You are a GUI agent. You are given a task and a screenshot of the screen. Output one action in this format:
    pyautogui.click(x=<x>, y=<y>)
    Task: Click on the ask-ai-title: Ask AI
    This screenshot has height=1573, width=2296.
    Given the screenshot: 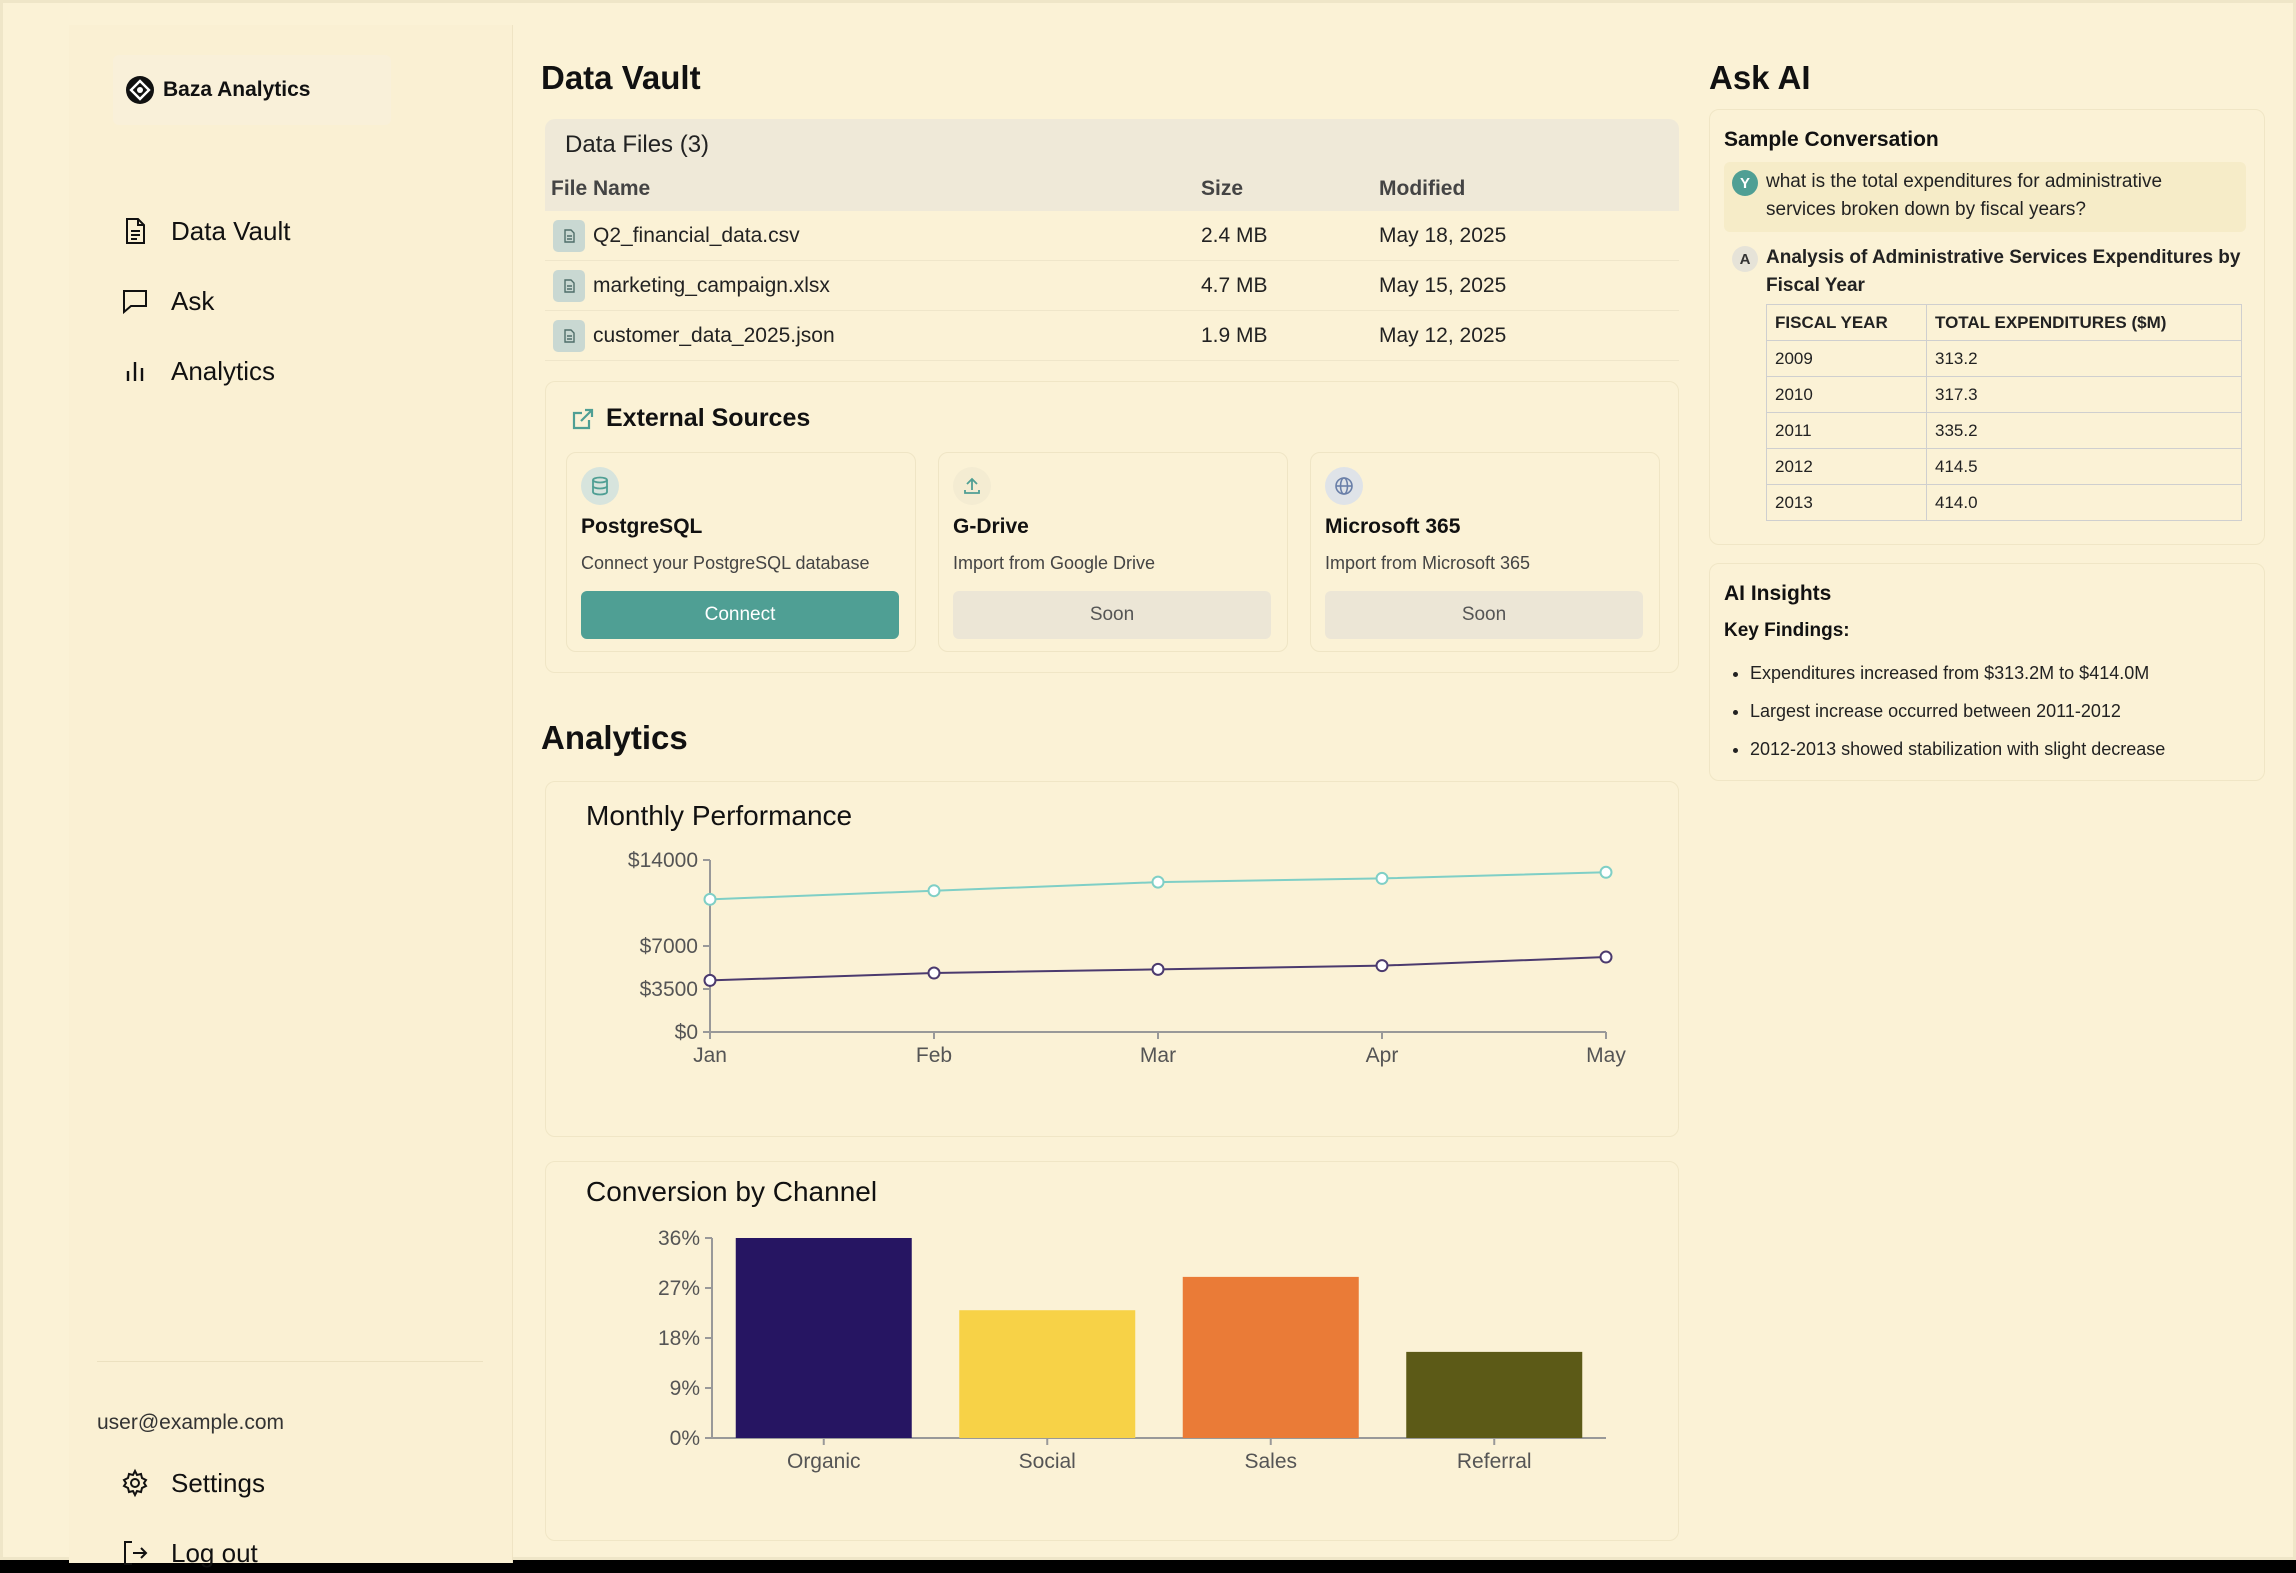 What is the action you would take?
    pyautogui.click(x=1760, y=77)
    